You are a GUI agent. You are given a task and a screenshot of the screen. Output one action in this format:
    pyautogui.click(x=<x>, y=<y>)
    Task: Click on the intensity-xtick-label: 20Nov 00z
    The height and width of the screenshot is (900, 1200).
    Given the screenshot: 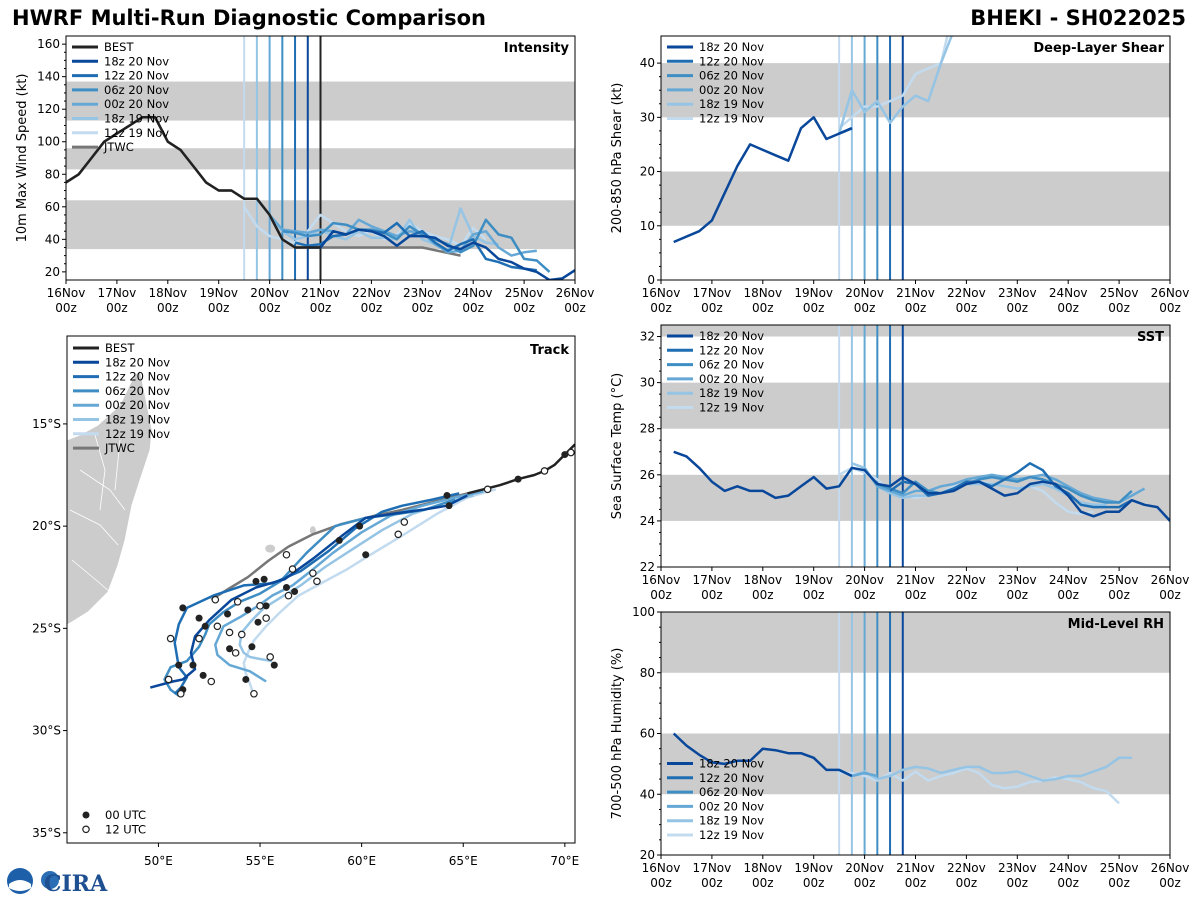 What is the action you would take?
    pyautogui.click(x=269, y=300)
    